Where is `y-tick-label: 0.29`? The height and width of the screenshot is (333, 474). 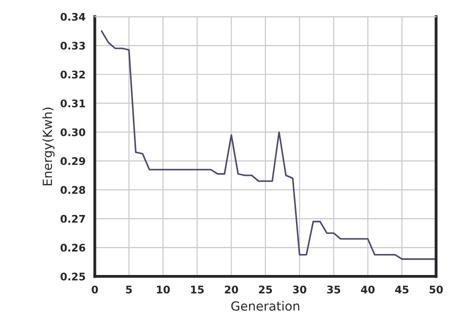 y-tick-label: 0.29 is located at coordinates (73, 161).